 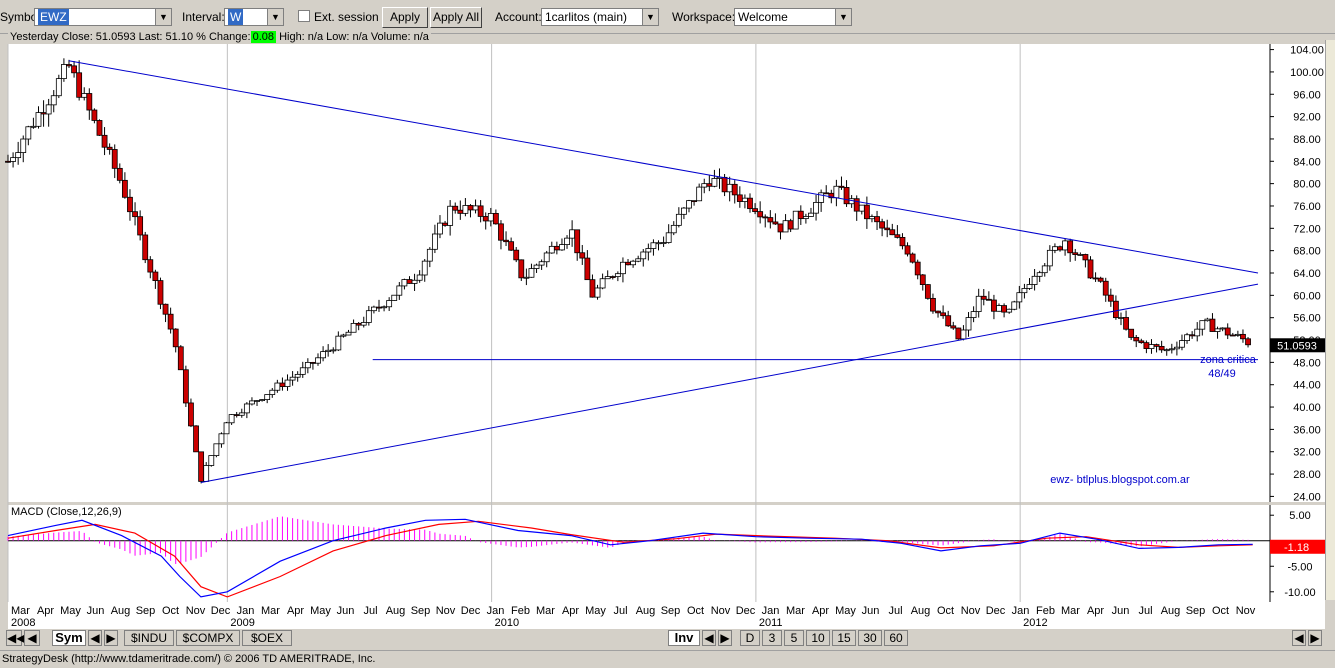 I want to click on price-tick-label: 96.00, so click(x=1307, y=95).